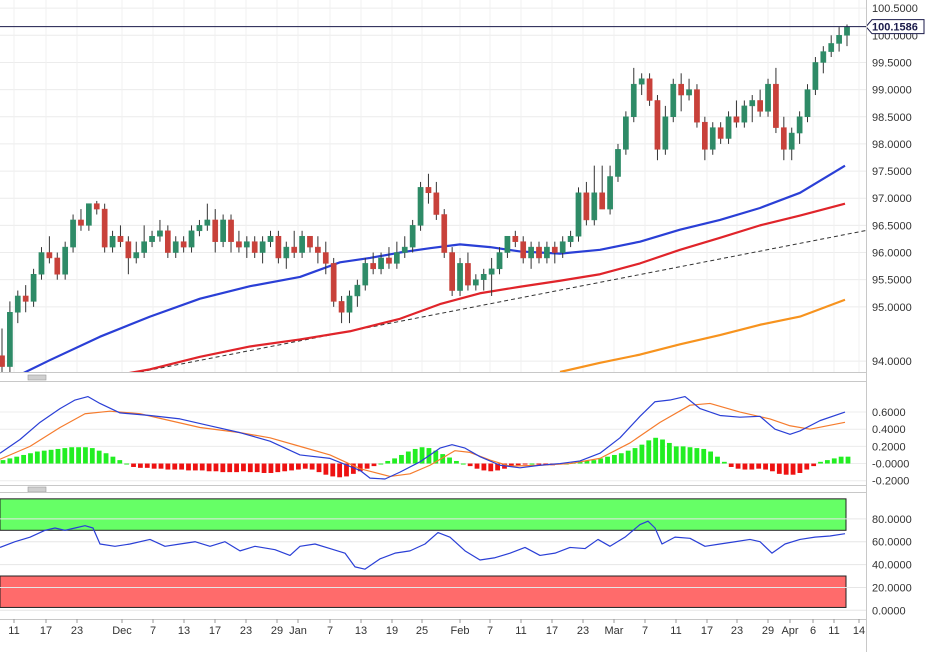 This screenshot has height=652, width=931. I want to click on y-tick-label: 94.0000, so click(892, 362).